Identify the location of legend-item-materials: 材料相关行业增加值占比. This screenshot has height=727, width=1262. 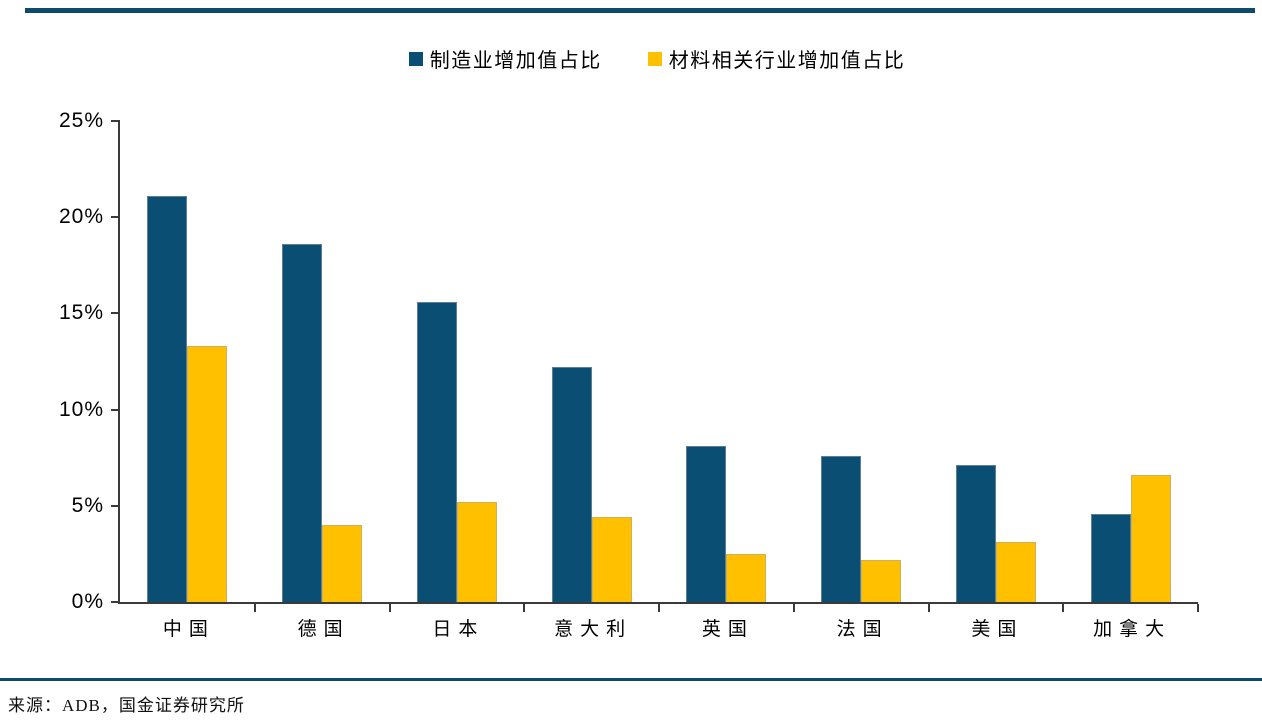
(776, 58).